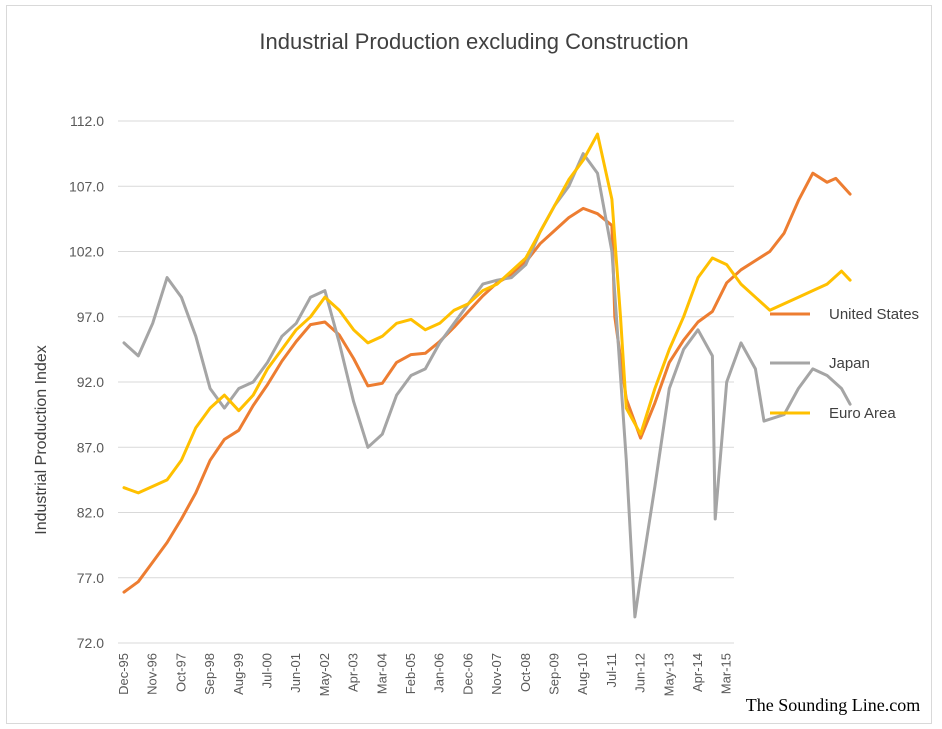 This screenshot has height=729, width=942. I want to click on x-tick-label: Jun-12, so click(640, 673).